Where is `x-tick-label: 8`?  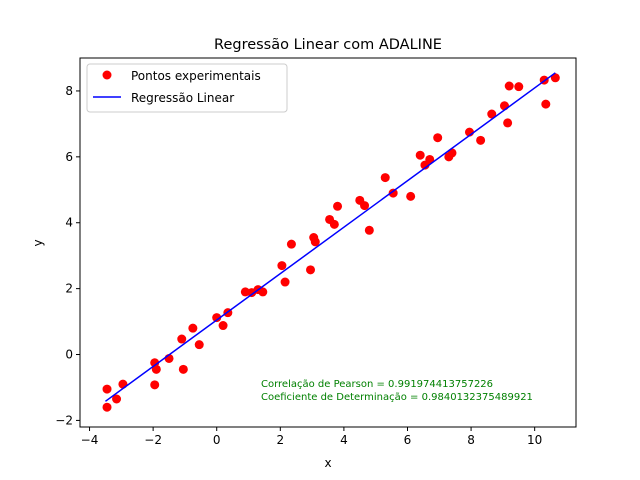
x-tick-label: 8 is located at coordinates (471, 440).